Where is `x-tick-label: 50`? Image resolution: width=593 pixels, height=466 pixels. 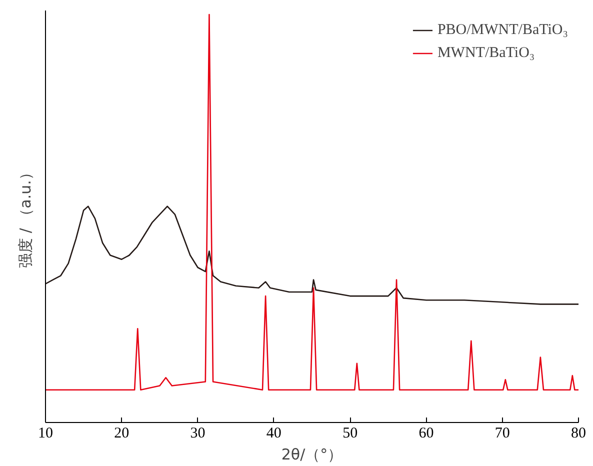
x-tick-label: 50 is located at coordinates (350, 434).